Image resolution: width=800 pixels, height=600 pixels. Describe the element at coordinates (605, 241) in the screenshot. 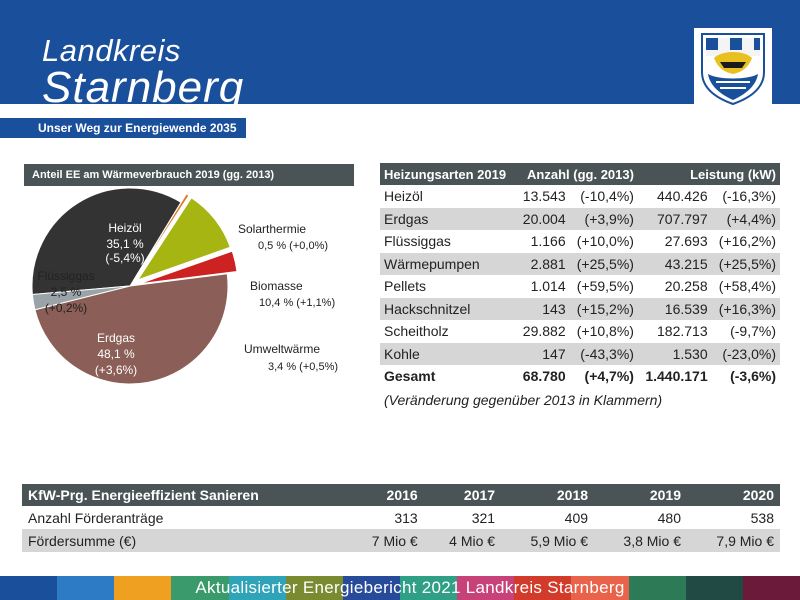

I see `heating-count-change: (+10,0%)` at that location.